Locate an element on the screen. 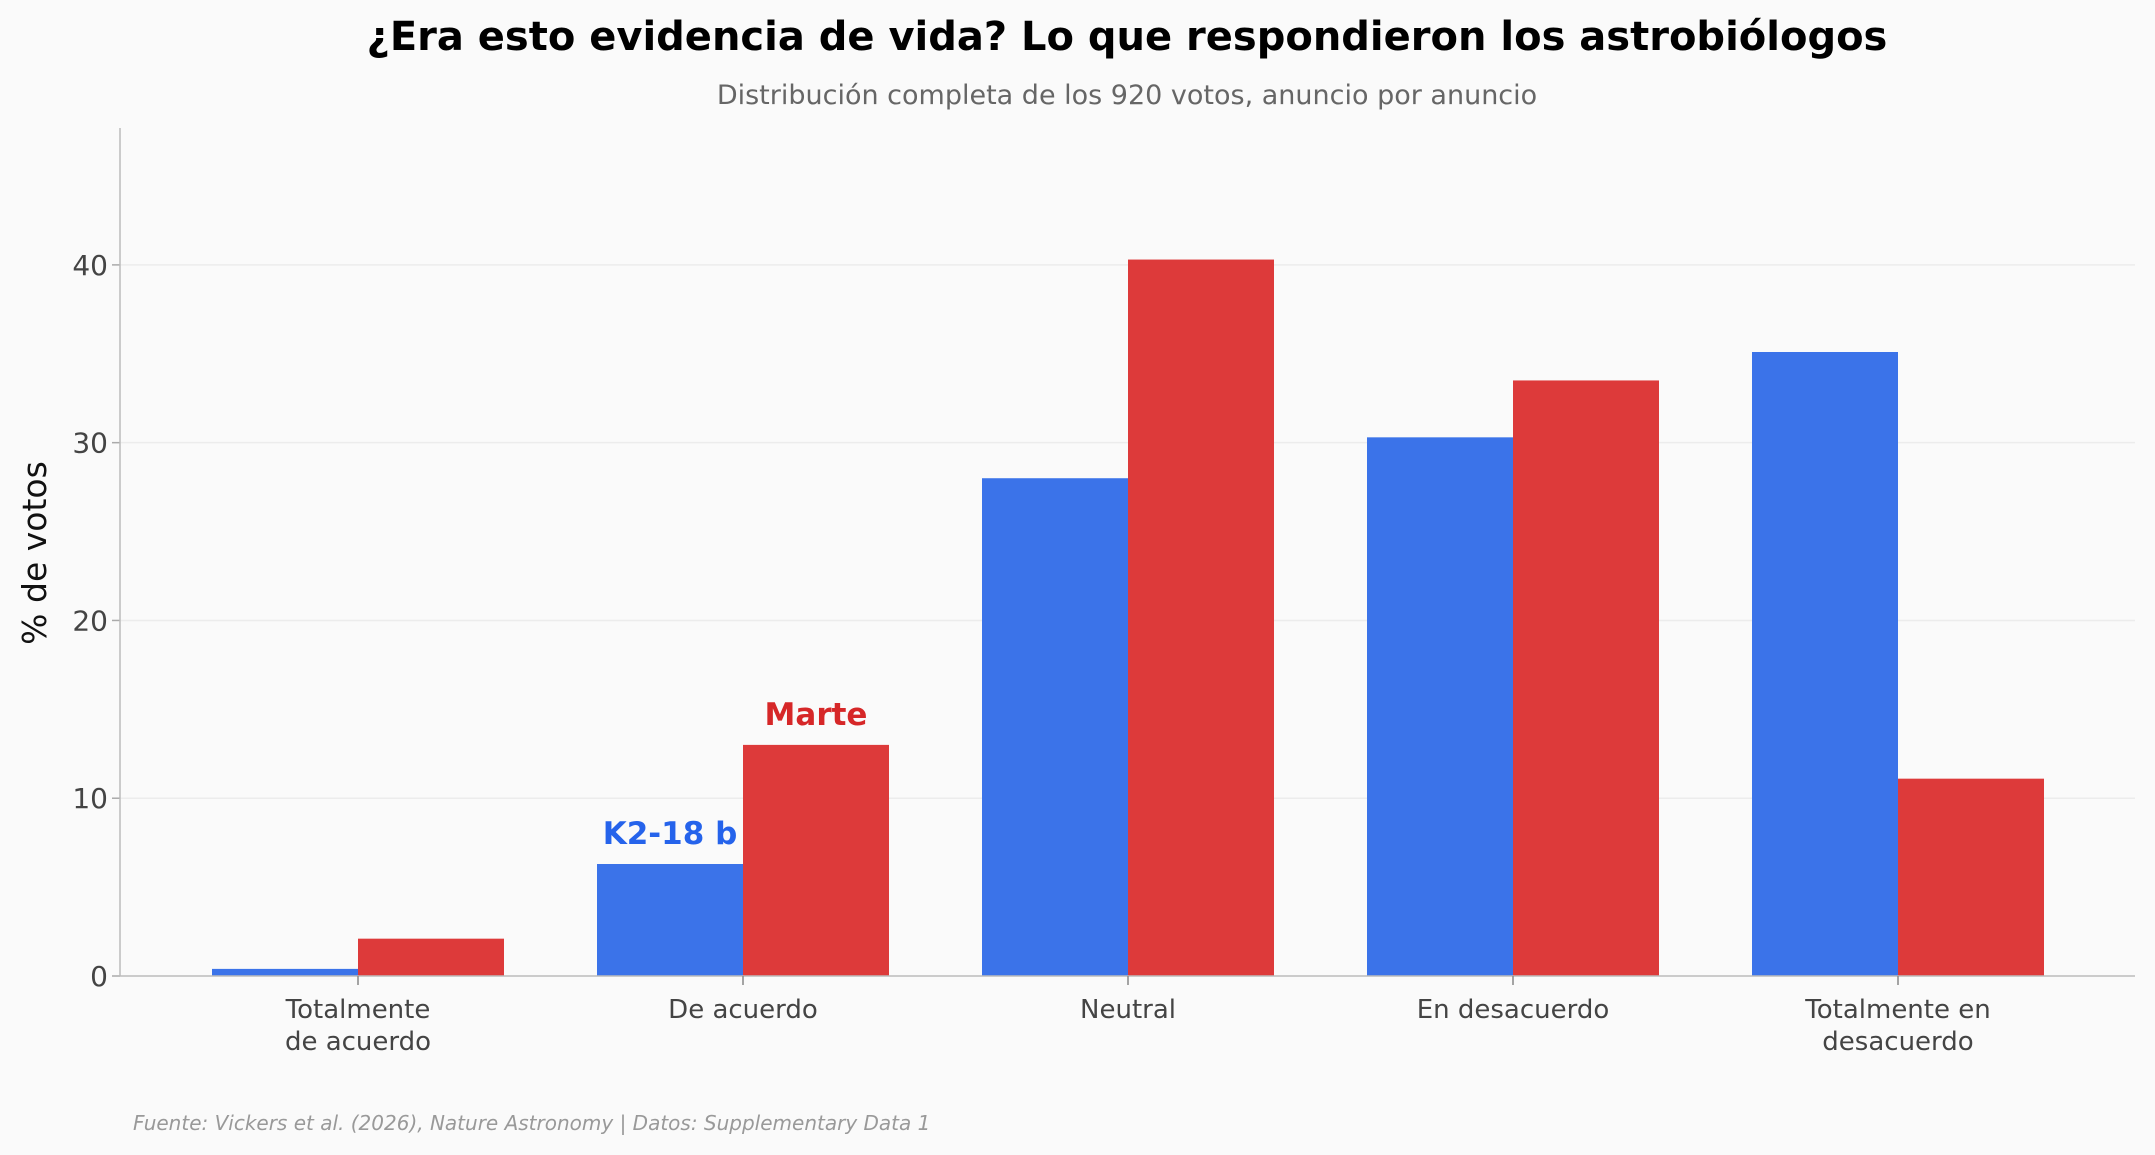 The width and height of the screenshot is (2155, 1155). x-tick-label: De acuerdo is located at coordinates (743, 1010).